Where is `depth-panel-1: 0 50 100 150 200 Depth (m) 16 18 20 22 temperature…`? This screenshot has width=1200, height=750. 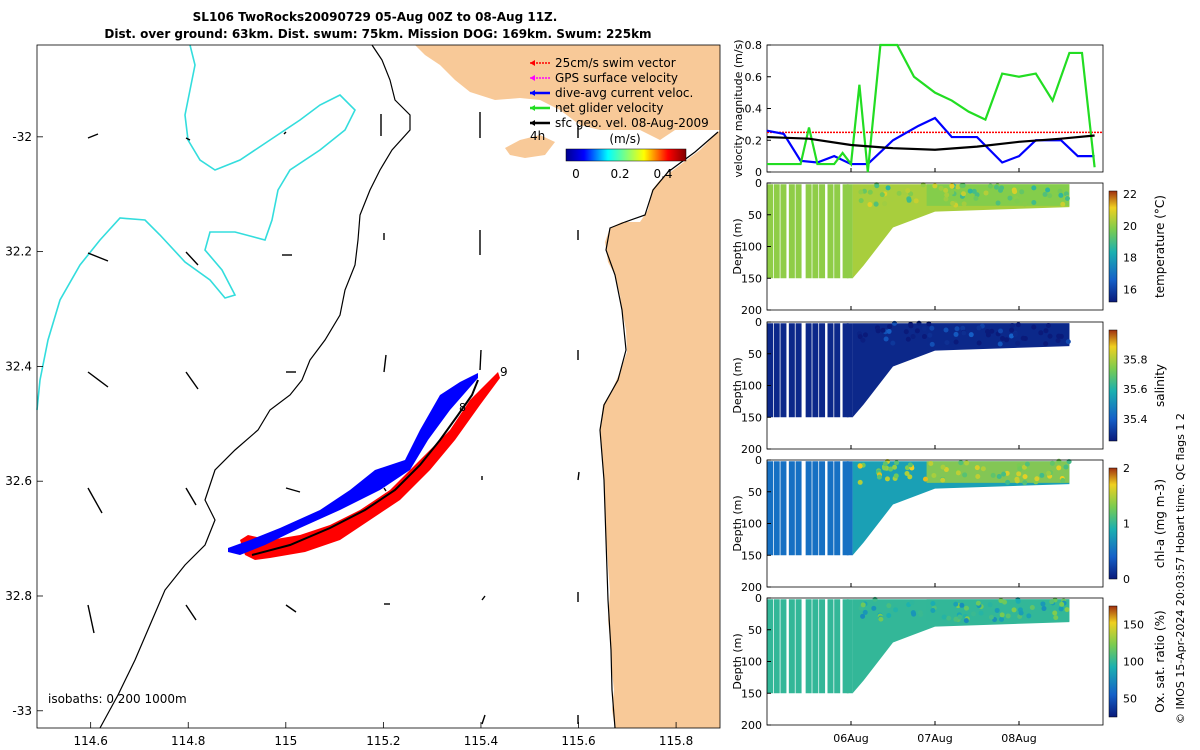
depth-panel-1: 0 50 100 150 200 Depth (m) 16 18 20 22 temperature… is located at coordinates (949, 247).